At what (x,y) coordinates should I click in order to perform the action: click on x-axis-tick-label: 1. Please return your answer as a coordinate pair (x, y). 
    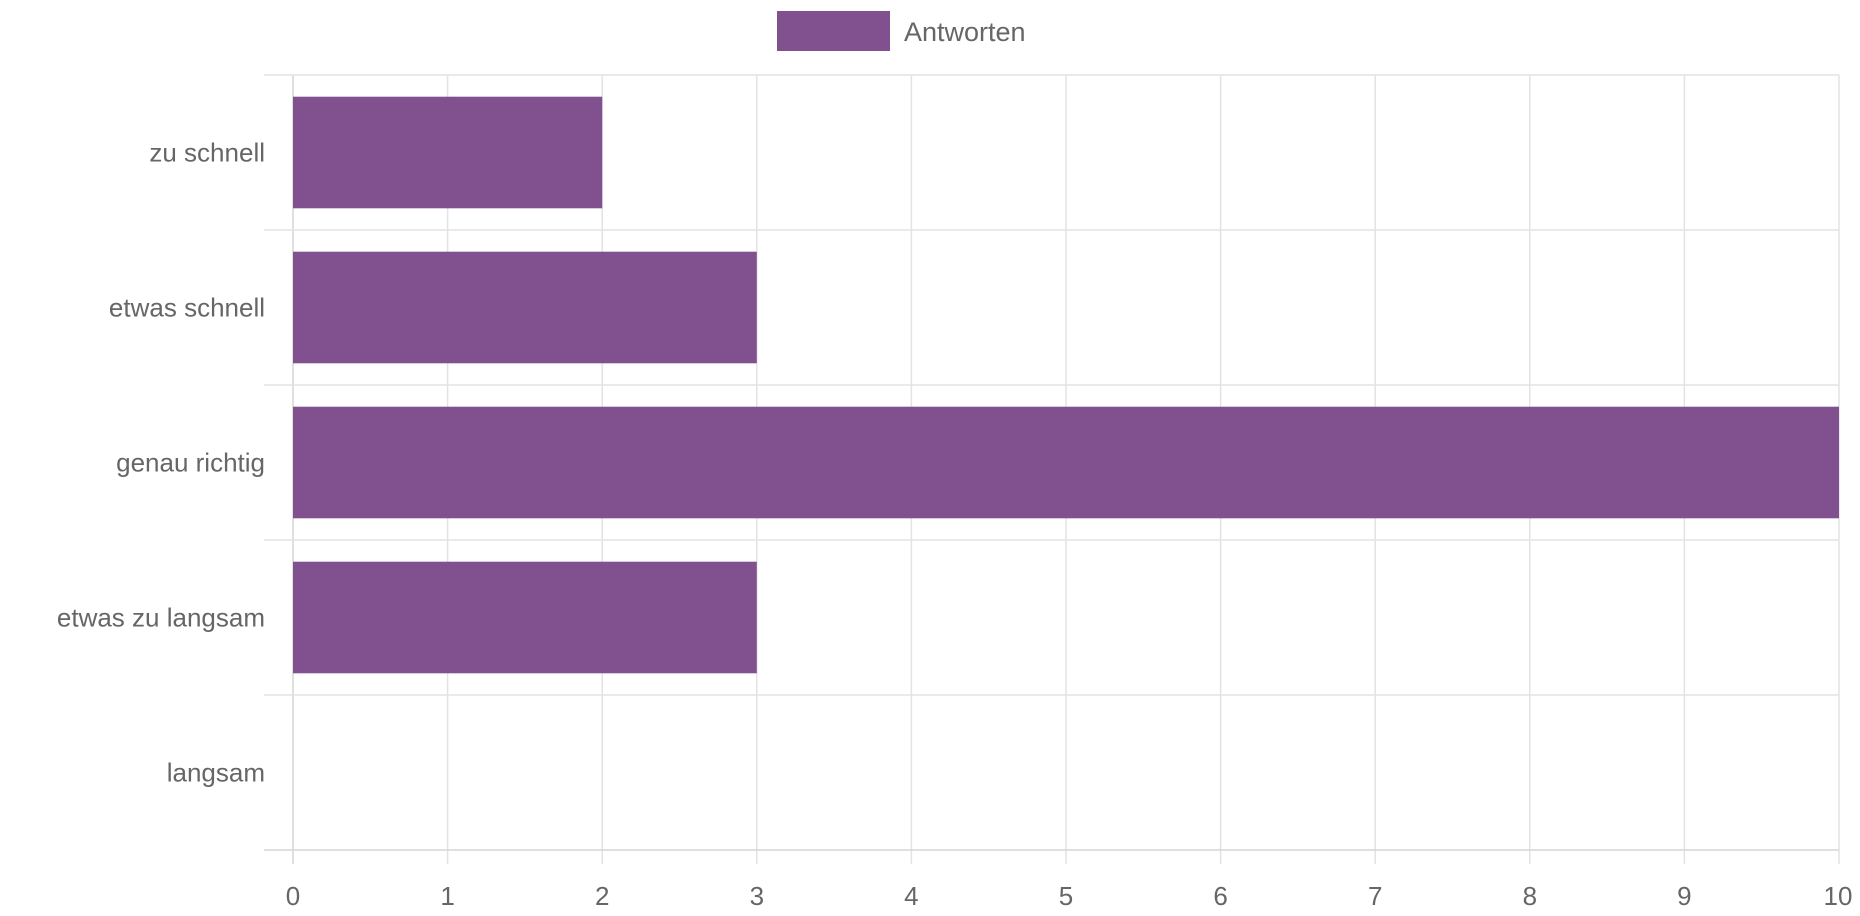
    Looking at the image, I should click on (447, 896).